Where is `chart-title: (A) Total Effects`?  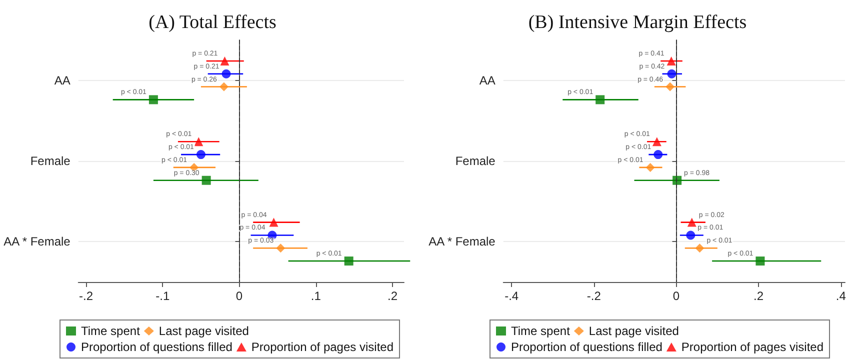
chart-title: (A) Total Effects is located at coordinates (212, 22).